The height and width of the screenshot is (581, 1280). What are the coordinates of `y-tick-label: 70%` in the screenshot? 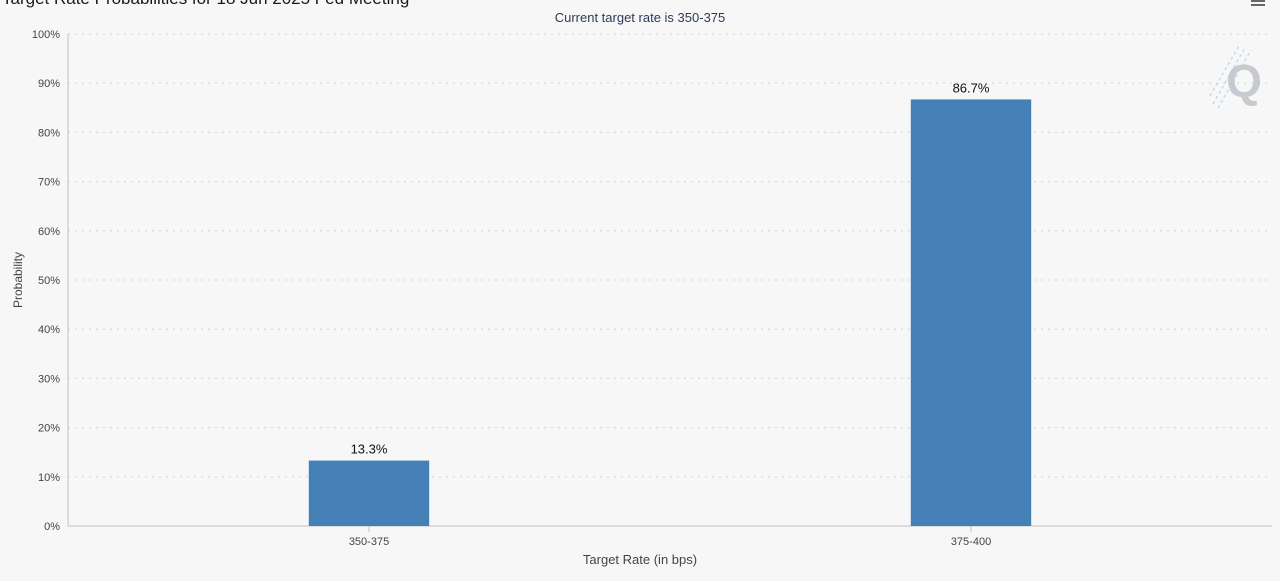 It's located at (49, 183).